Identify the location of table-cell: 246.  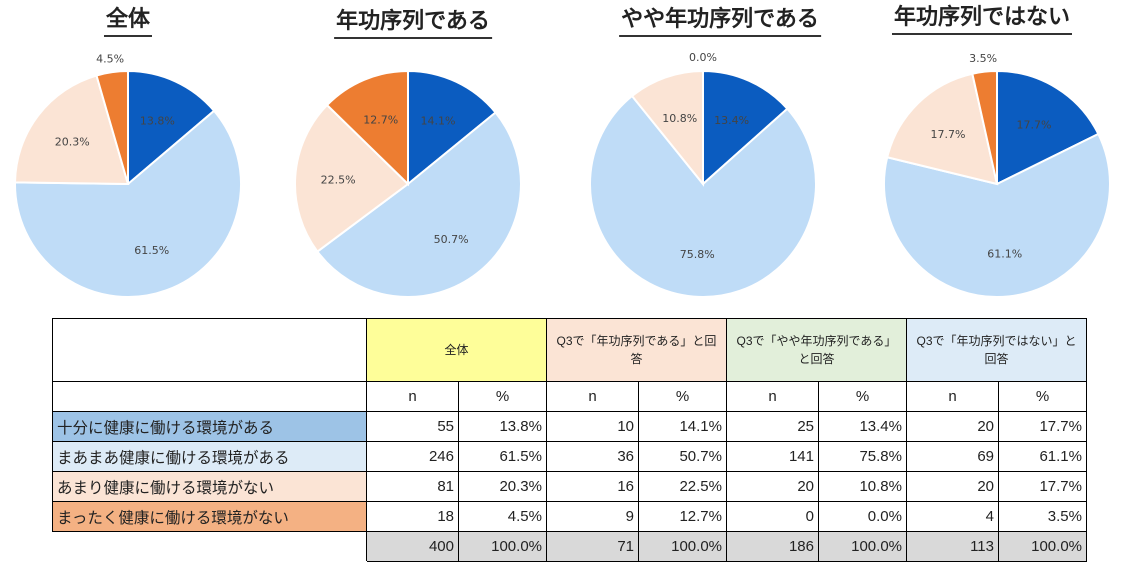
(412, 456).